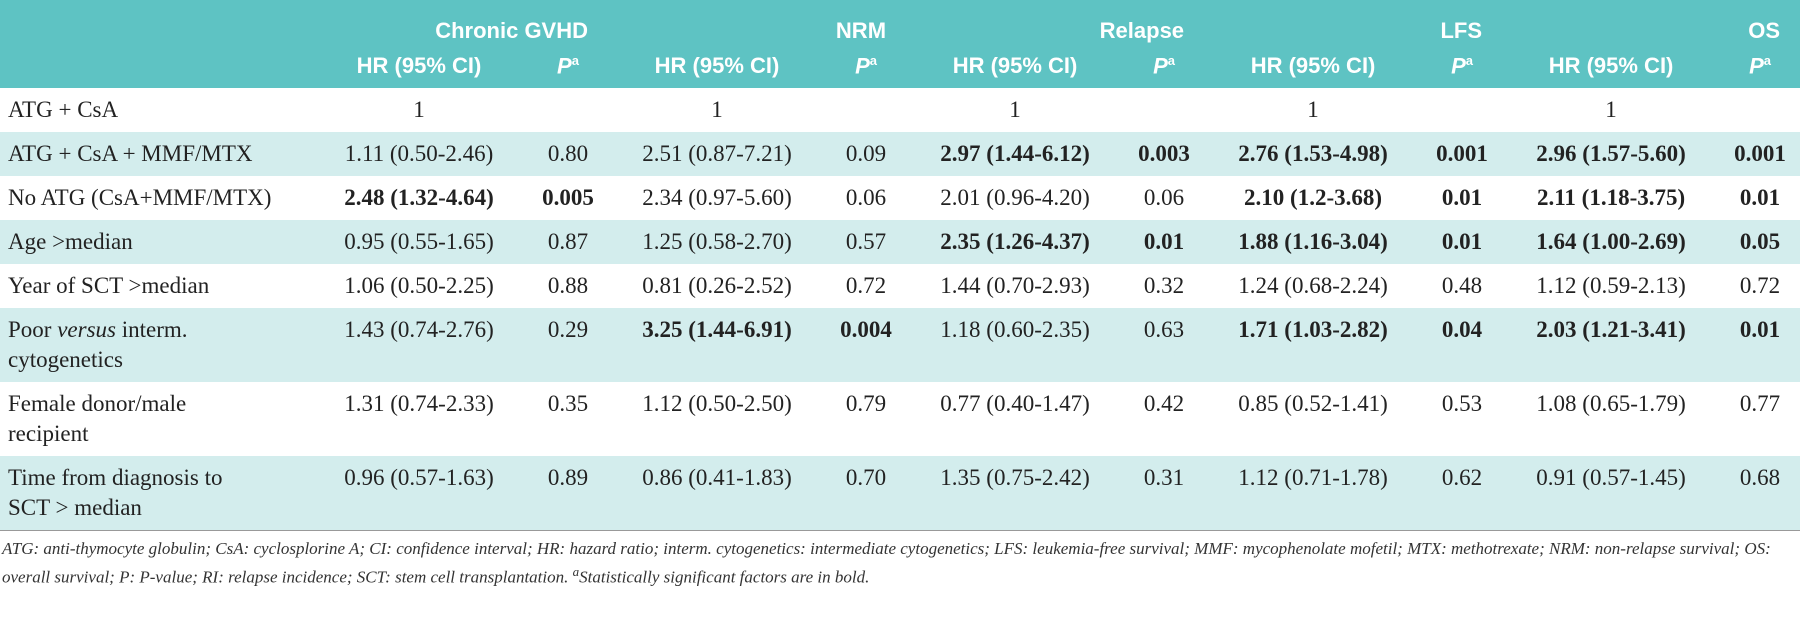  What do you see at coordinates (717, 197) in the screenshot?
I see `hr-value: 2.34 (0.97-5.60)` at bounding box center [717, 197].